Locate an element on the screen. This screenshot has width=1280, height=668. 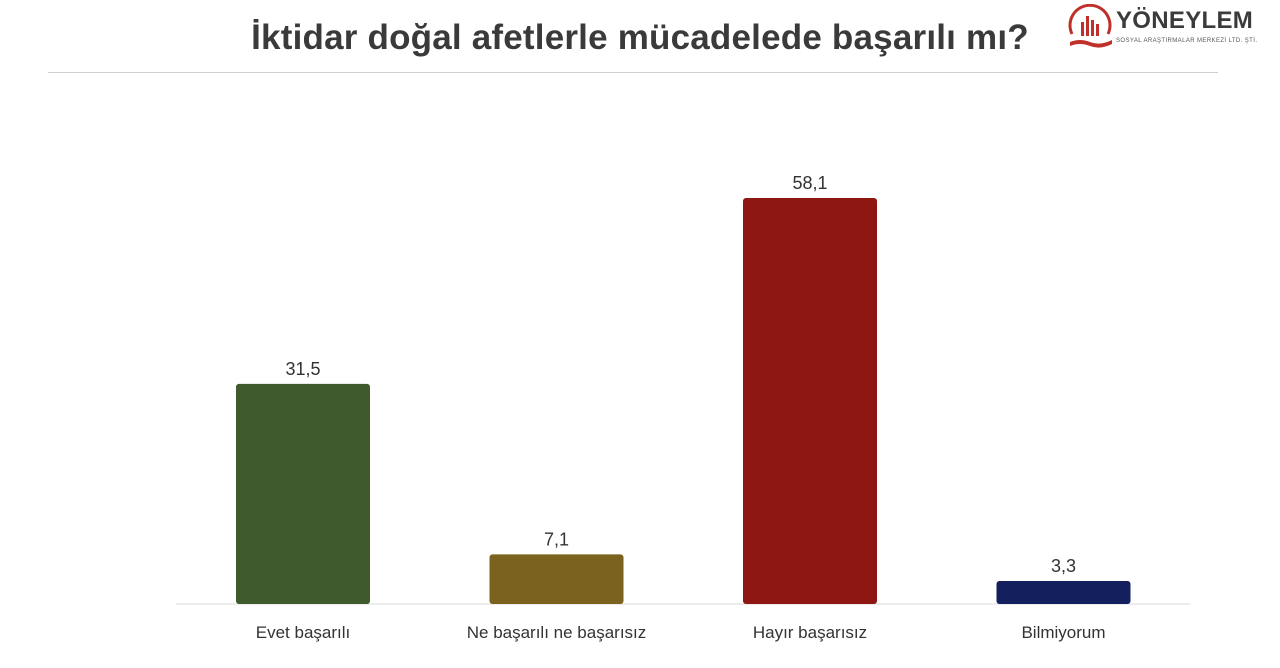
title-divider is located at coordinates (633, 72).